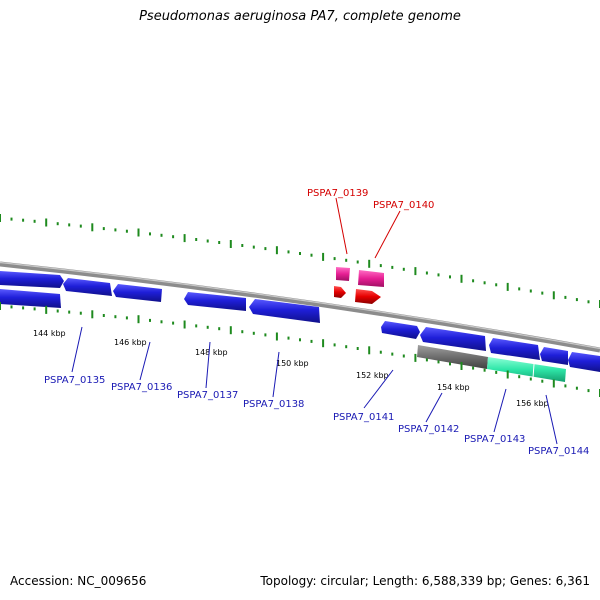  Describe the element at coordinates (532, 403) in the screenshot. I see `scale-label: 156 kbp` at that location.